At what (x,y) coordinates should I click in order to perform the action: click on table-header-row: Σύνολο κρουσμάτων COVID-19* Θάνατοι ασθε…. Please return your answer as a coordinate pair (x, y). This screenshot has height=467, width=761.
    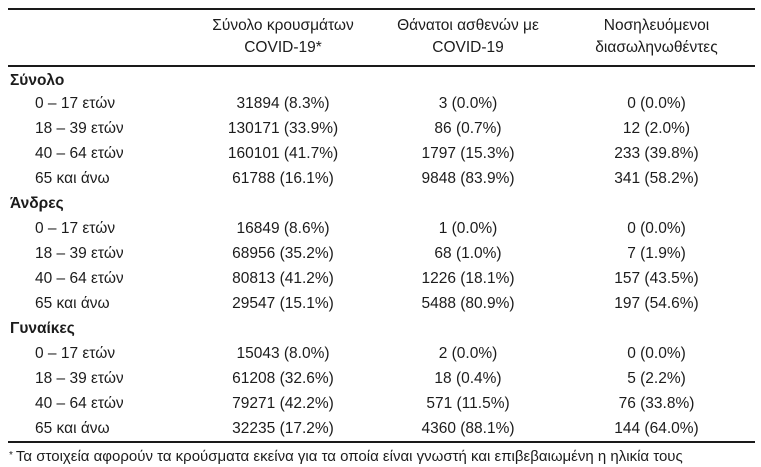
    Looking at the image, I should click on (381, 38).